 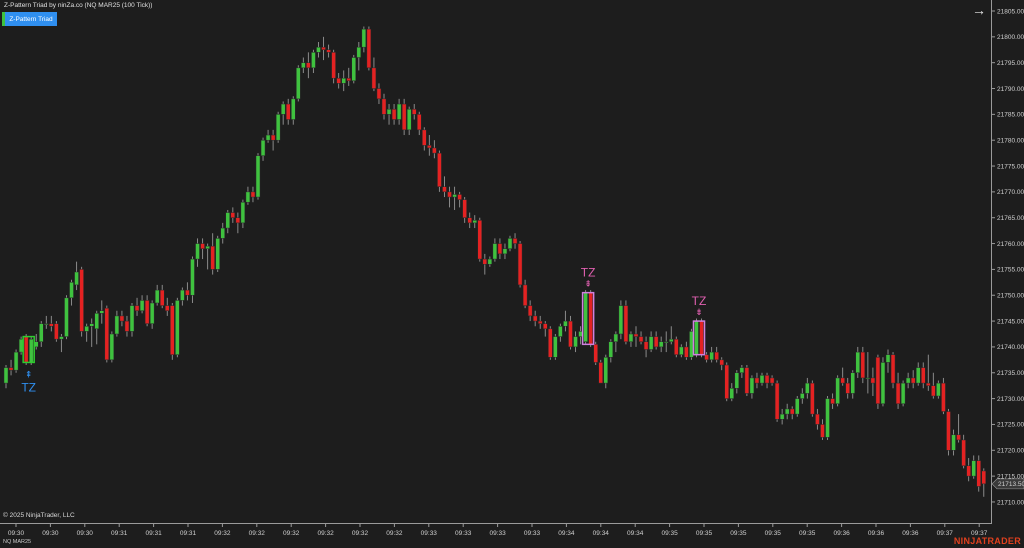 I want to click on indicator-button: Z-Pattern Triad, so click(x=29, y=19).